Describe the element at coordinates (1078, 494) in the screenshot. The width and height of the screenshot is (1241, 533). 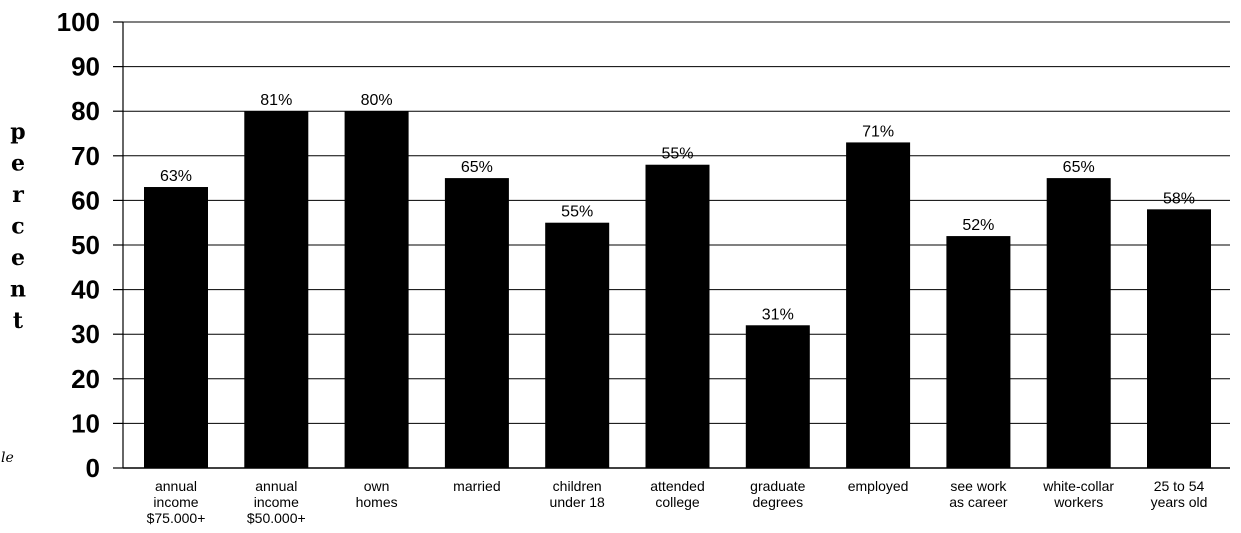
I see `x-tick-label: white-collar workers` at that location.